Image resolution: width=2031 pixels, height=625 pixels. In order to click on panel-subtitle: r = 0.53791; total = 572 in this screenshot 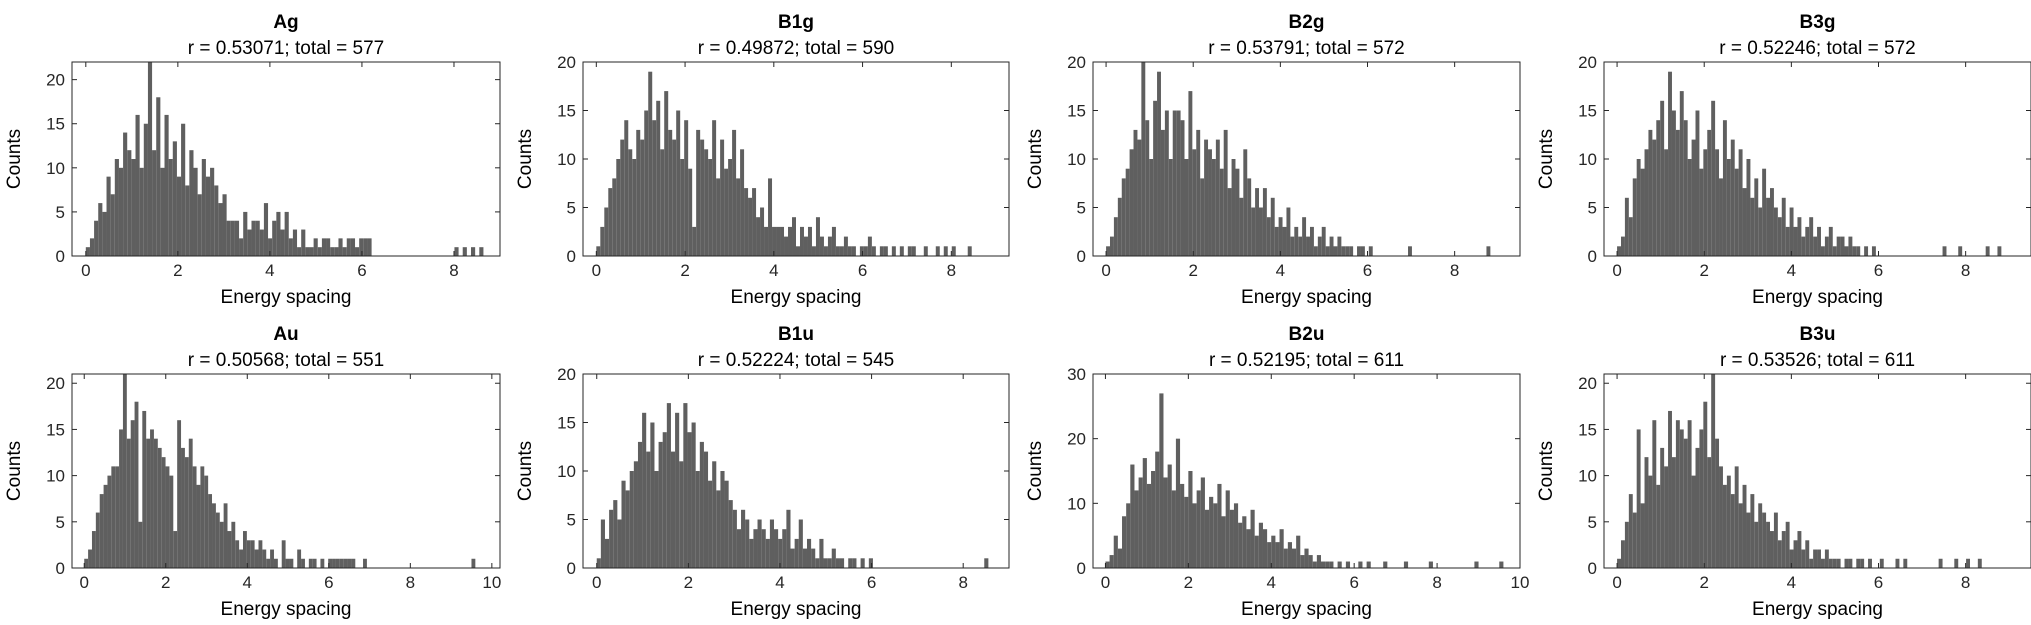, I will do `click(1306, 48)`.